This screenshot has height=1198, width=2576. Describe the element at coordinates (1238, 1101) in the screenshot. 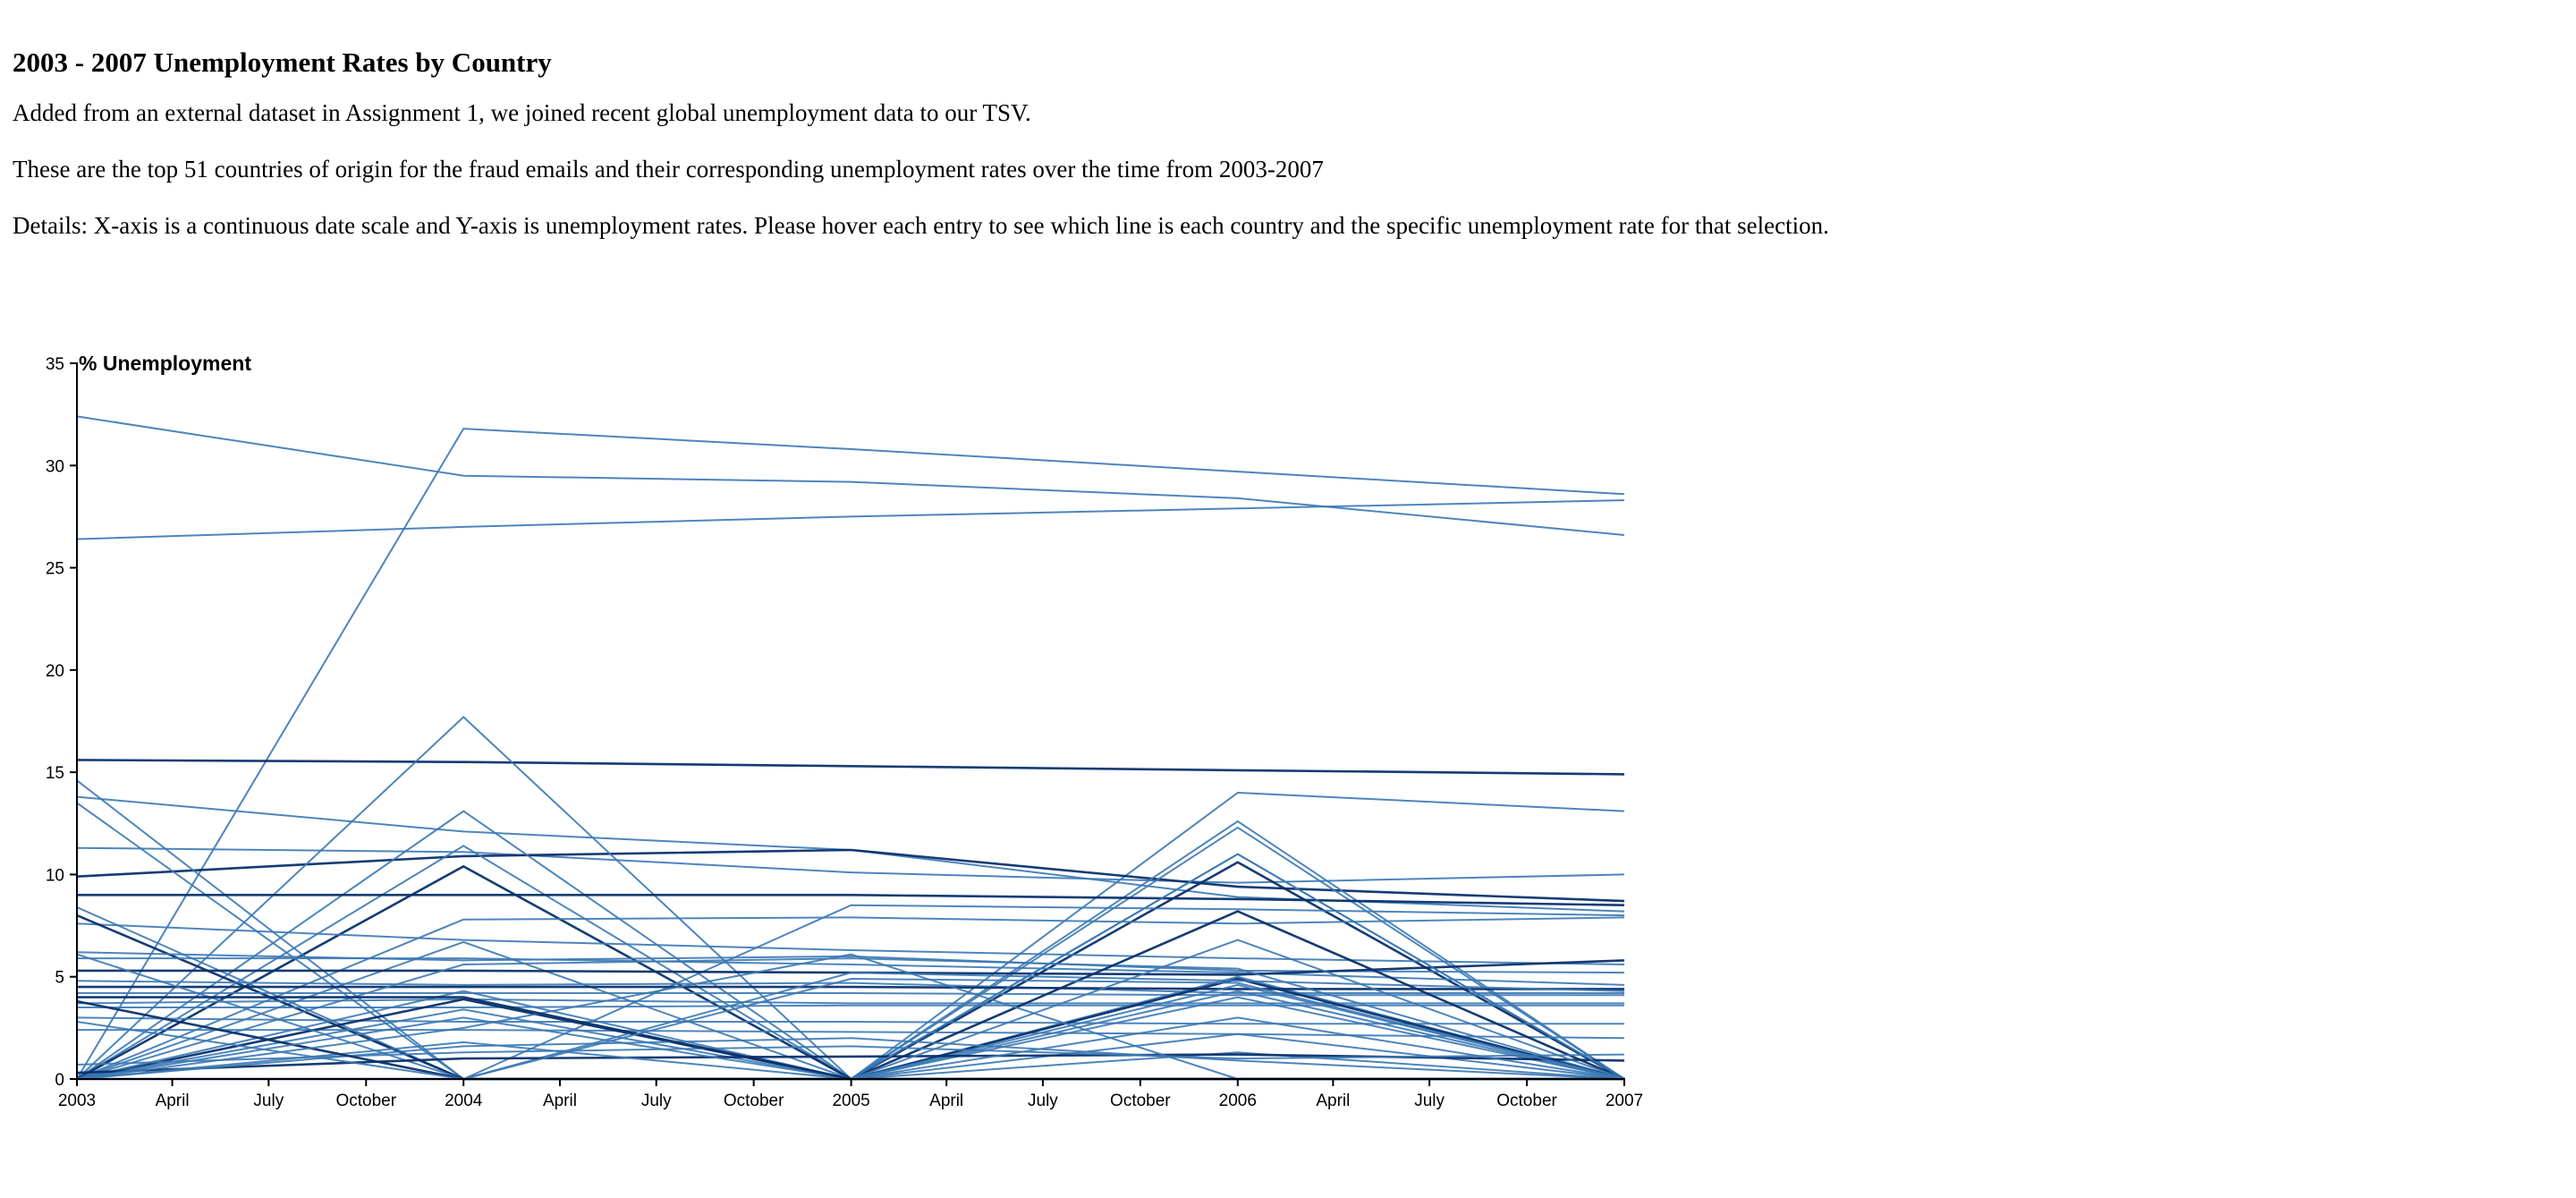

I see `x-tick-label: 2006` at that location.